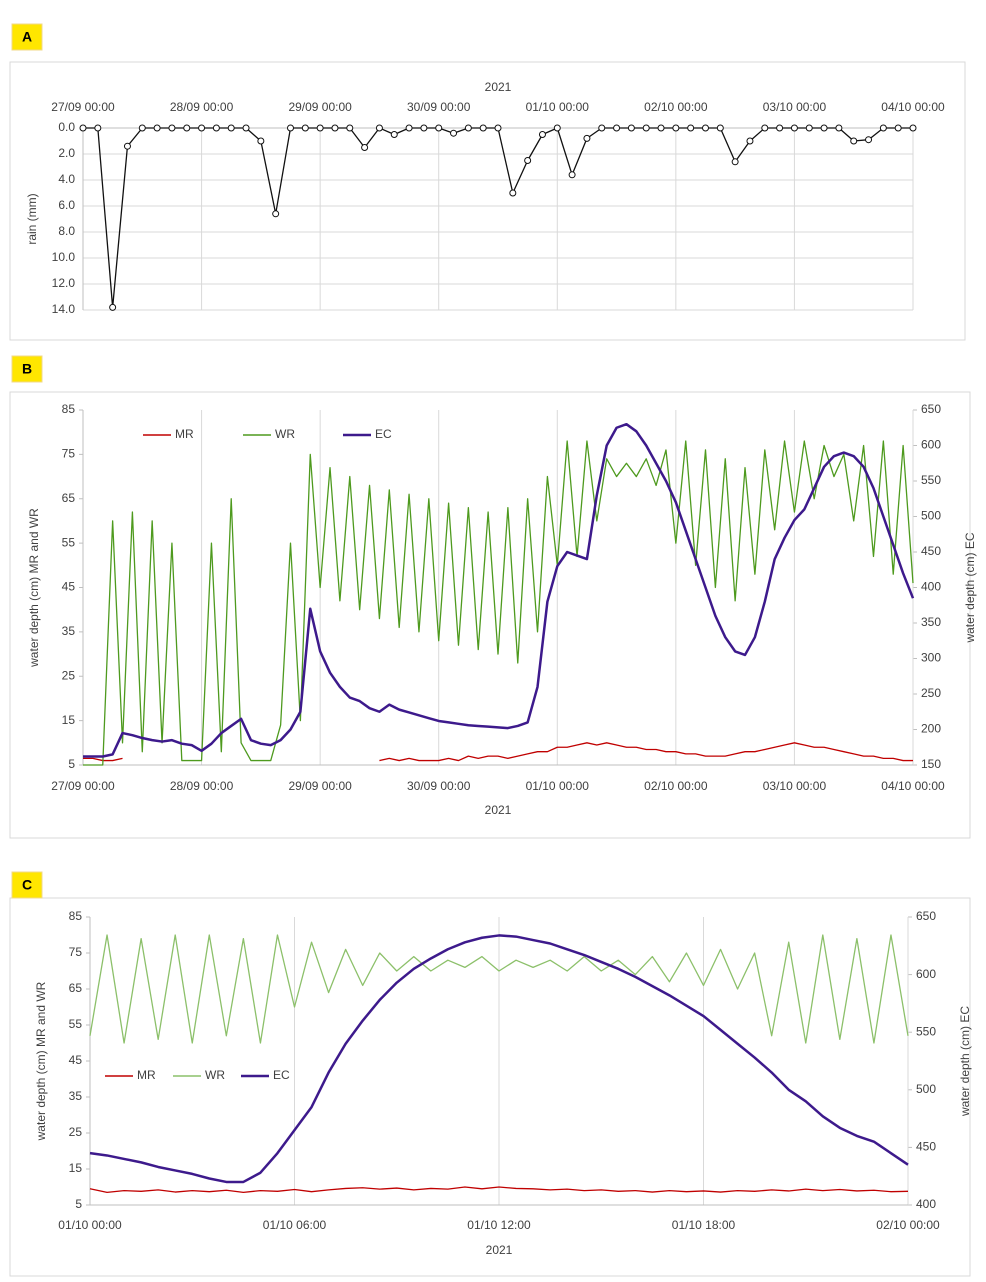 The image size is (986, 1282). I want to click on panel-label: B, so click(27, 369).